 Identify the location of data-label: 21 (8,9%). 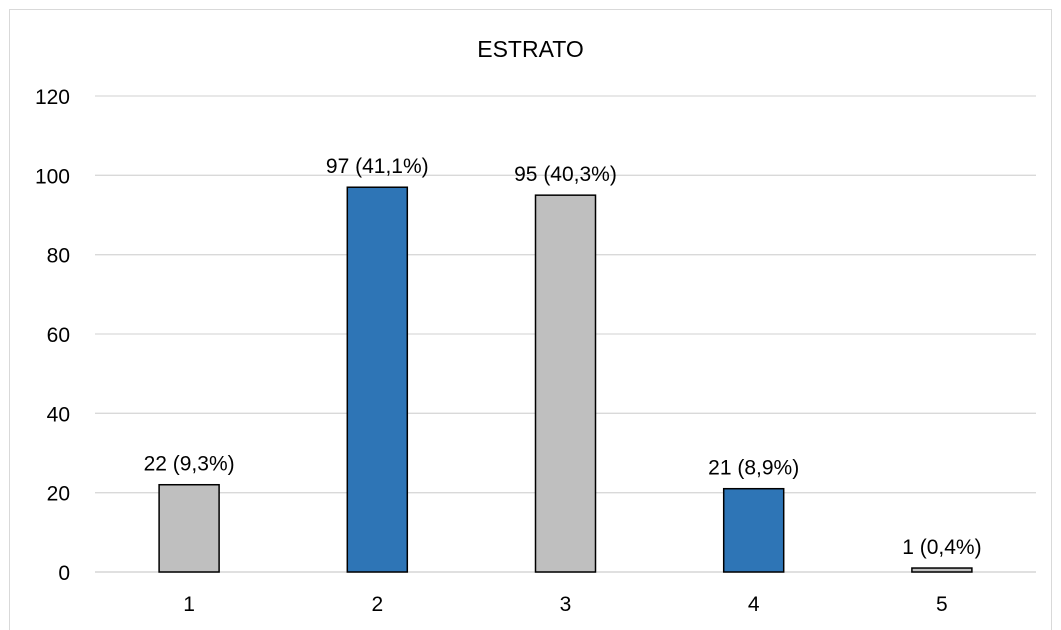
(753, 468).